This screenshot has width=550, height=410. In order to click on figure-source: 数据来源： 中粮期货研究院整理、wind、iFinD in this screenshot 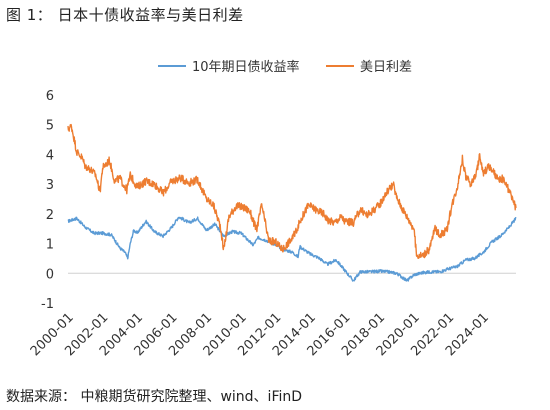, I will do `click(154, 397)`.